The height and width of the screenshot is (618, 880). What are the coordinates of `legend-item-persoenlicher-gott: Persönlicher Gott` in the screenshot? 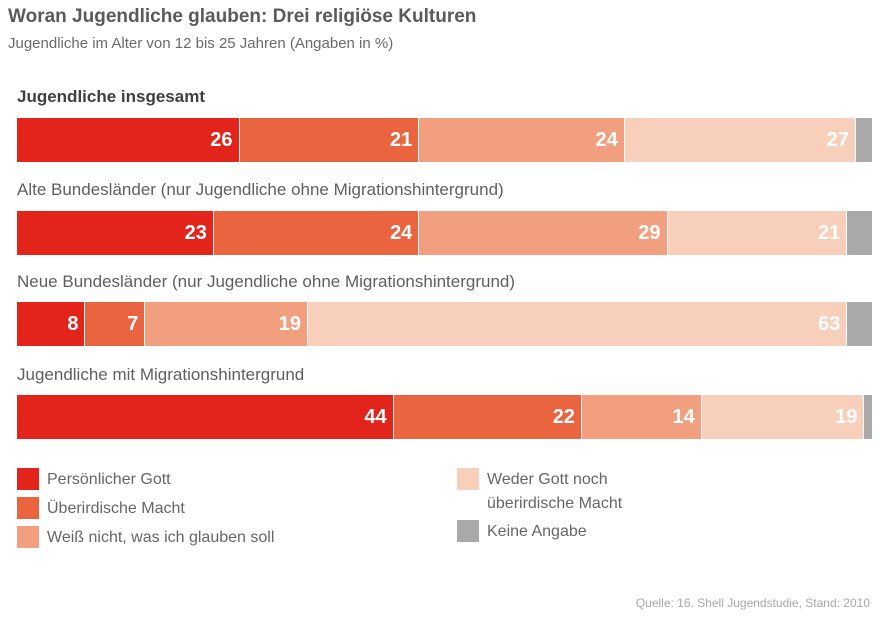 It's located at (127, 480).